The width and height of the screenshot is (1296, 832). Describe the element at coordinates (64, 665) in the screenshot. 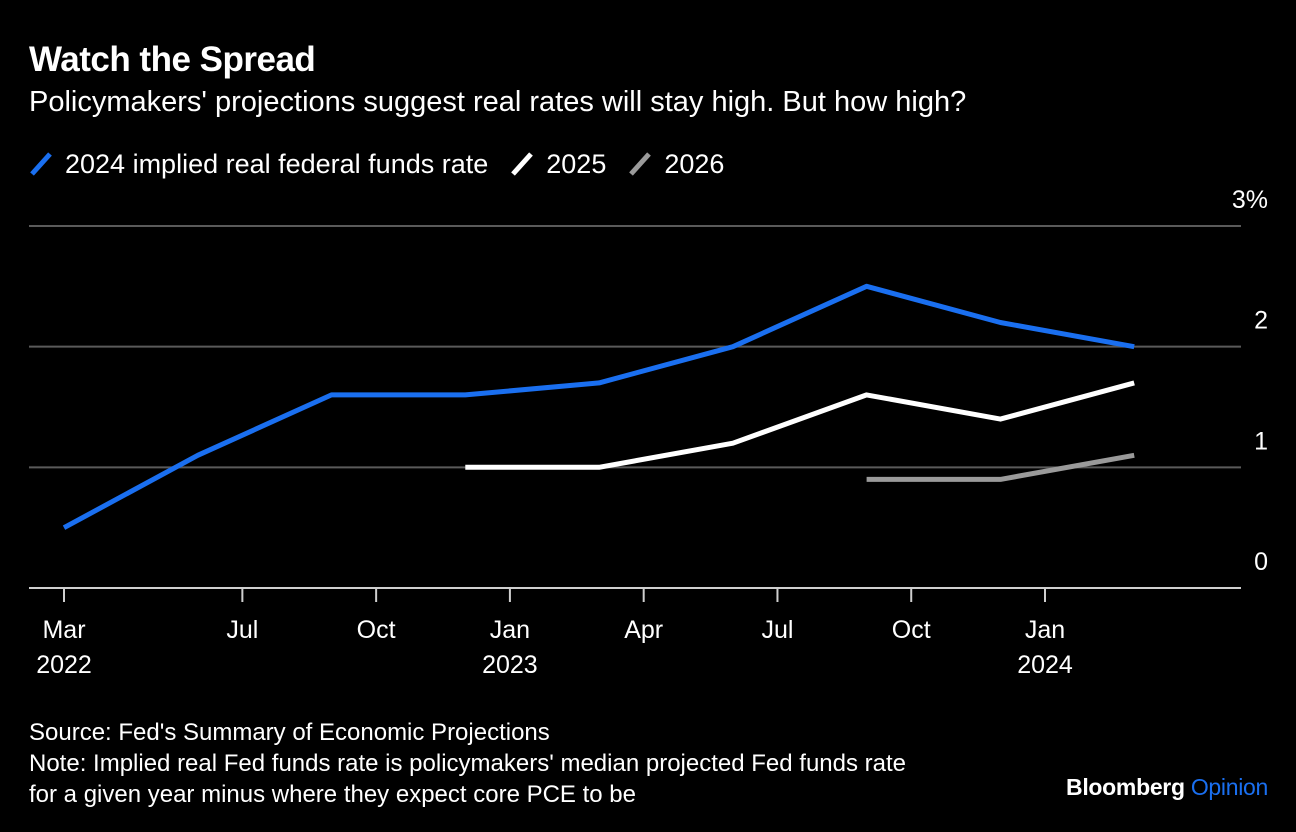

I see `x-tick-year-label: 2022` at that location.